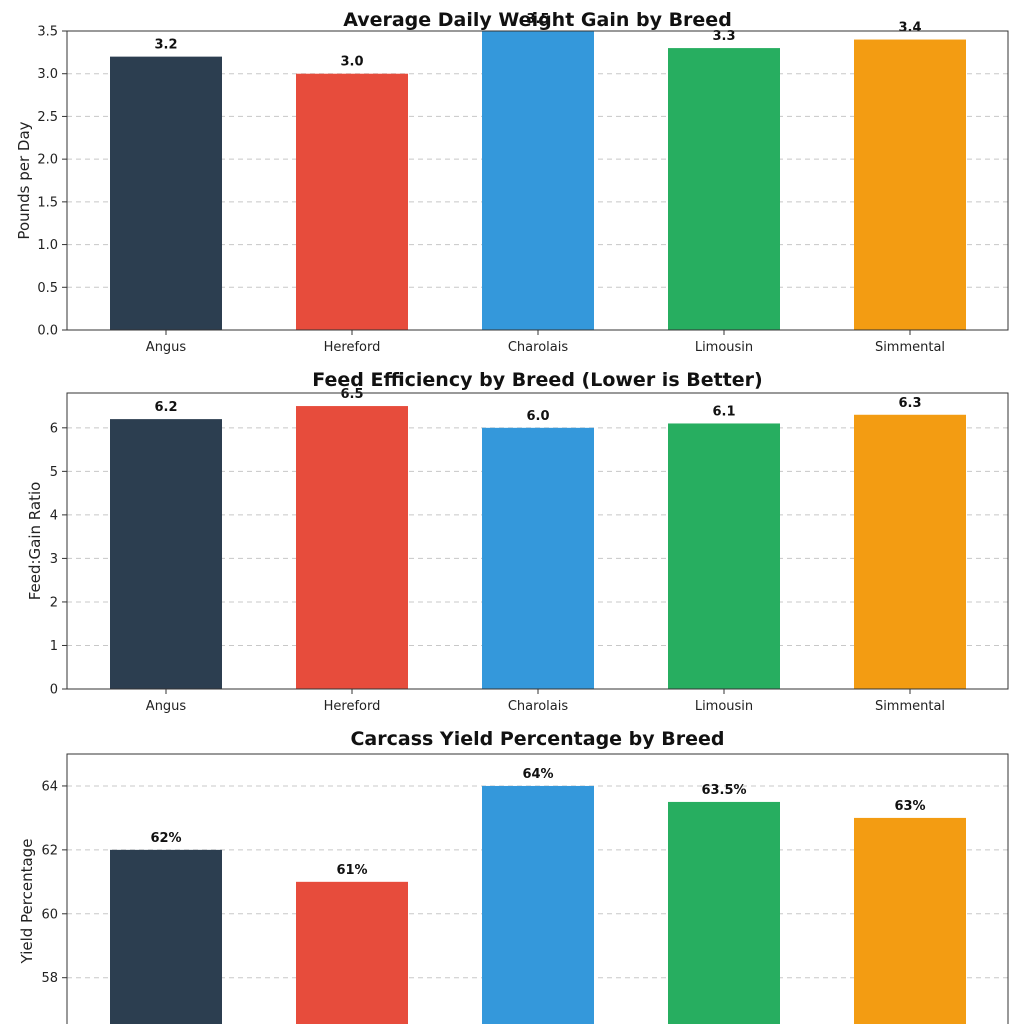 The height and width of the screenshot is (1029, 1024). I want to click on y-tick-label: 2.0, so click(47, 160).